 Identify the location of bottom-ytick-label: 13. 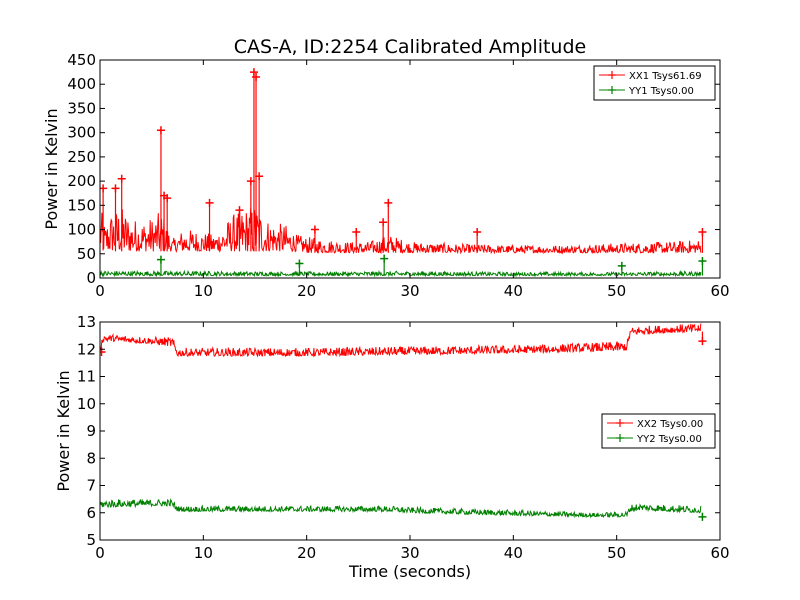
(86, 322).